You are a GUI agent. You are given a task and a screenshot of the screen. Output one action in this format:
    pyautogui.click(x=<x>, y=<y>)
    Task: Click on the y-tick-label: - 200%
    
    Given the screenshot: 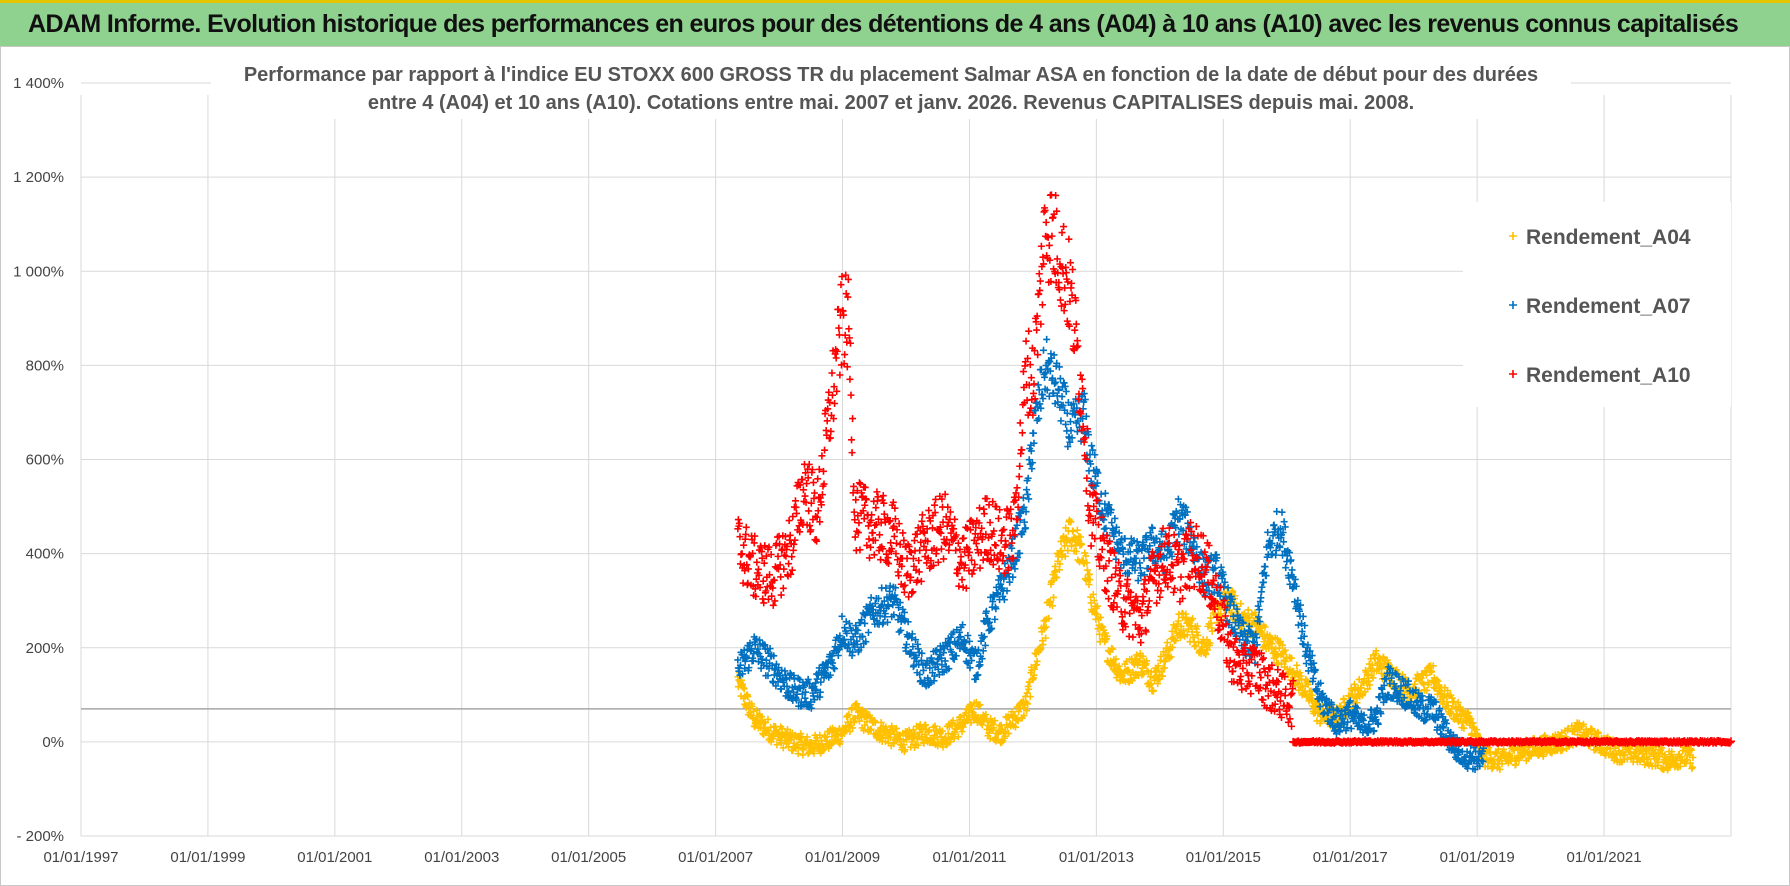 What is the action you would take?
    pyautogui.click(x=40, y=836)
    